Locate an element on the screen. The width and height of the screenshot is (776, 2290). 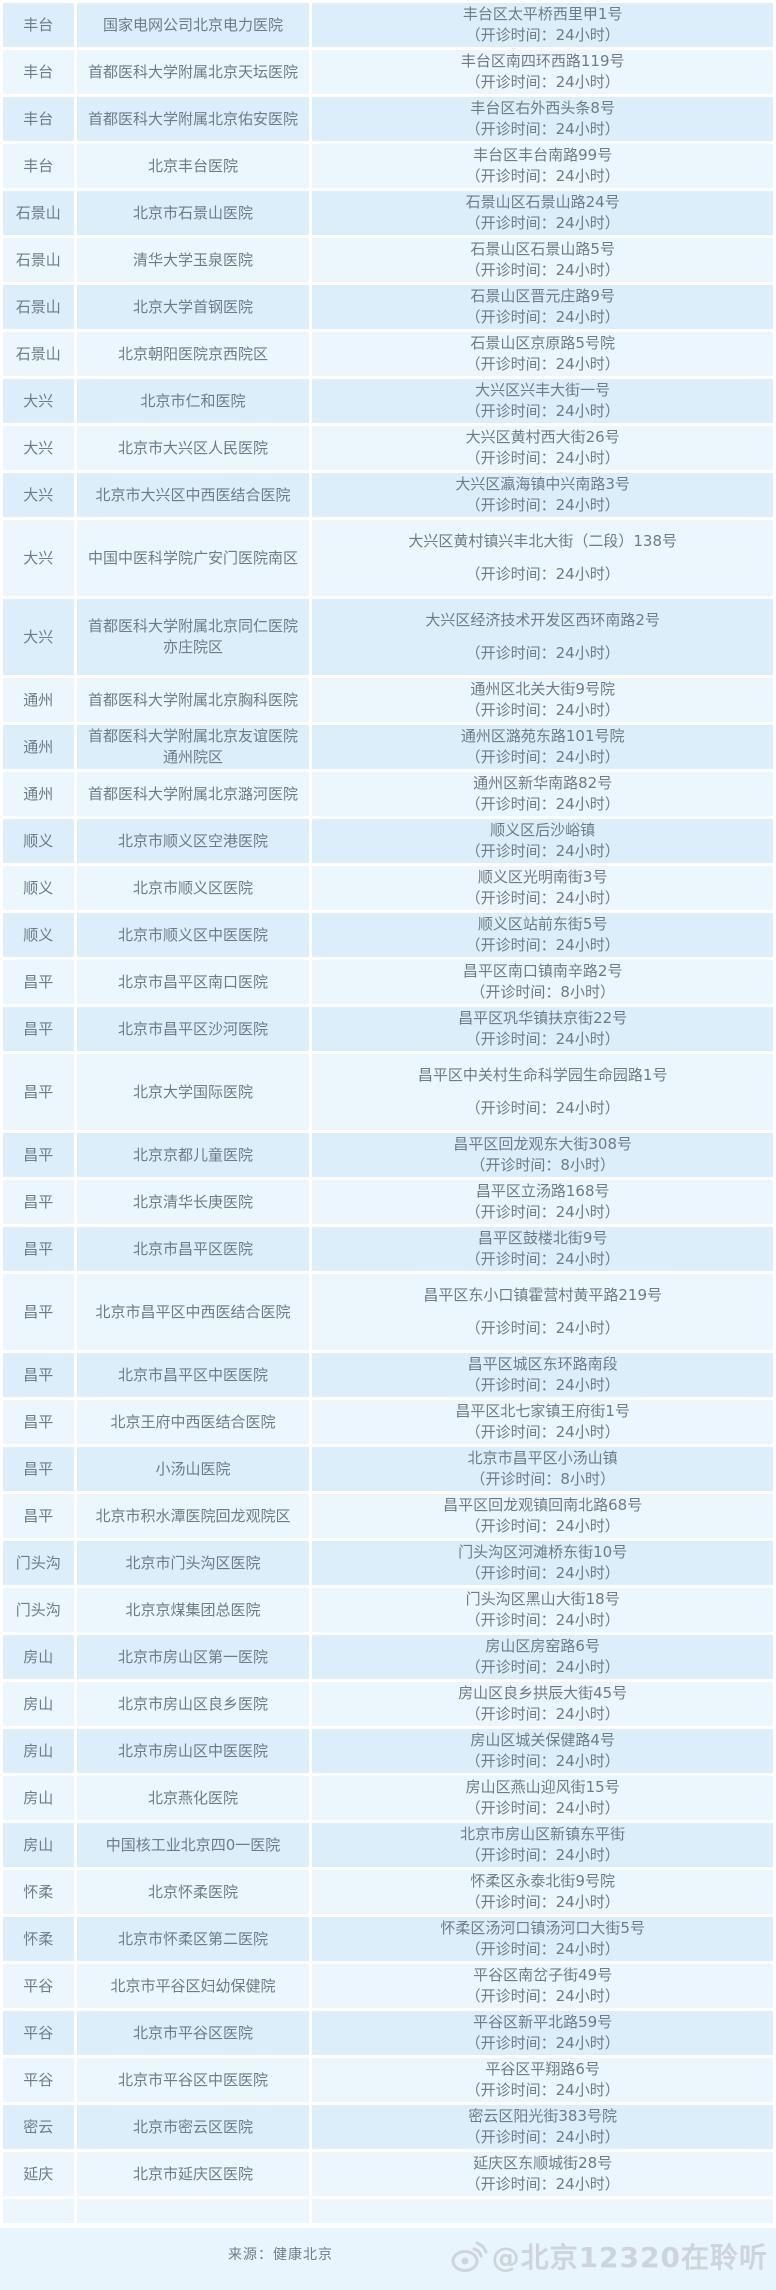
hospital-cell: 中国中医科学院广安门医院南区 is located at coordinates (193, 558).